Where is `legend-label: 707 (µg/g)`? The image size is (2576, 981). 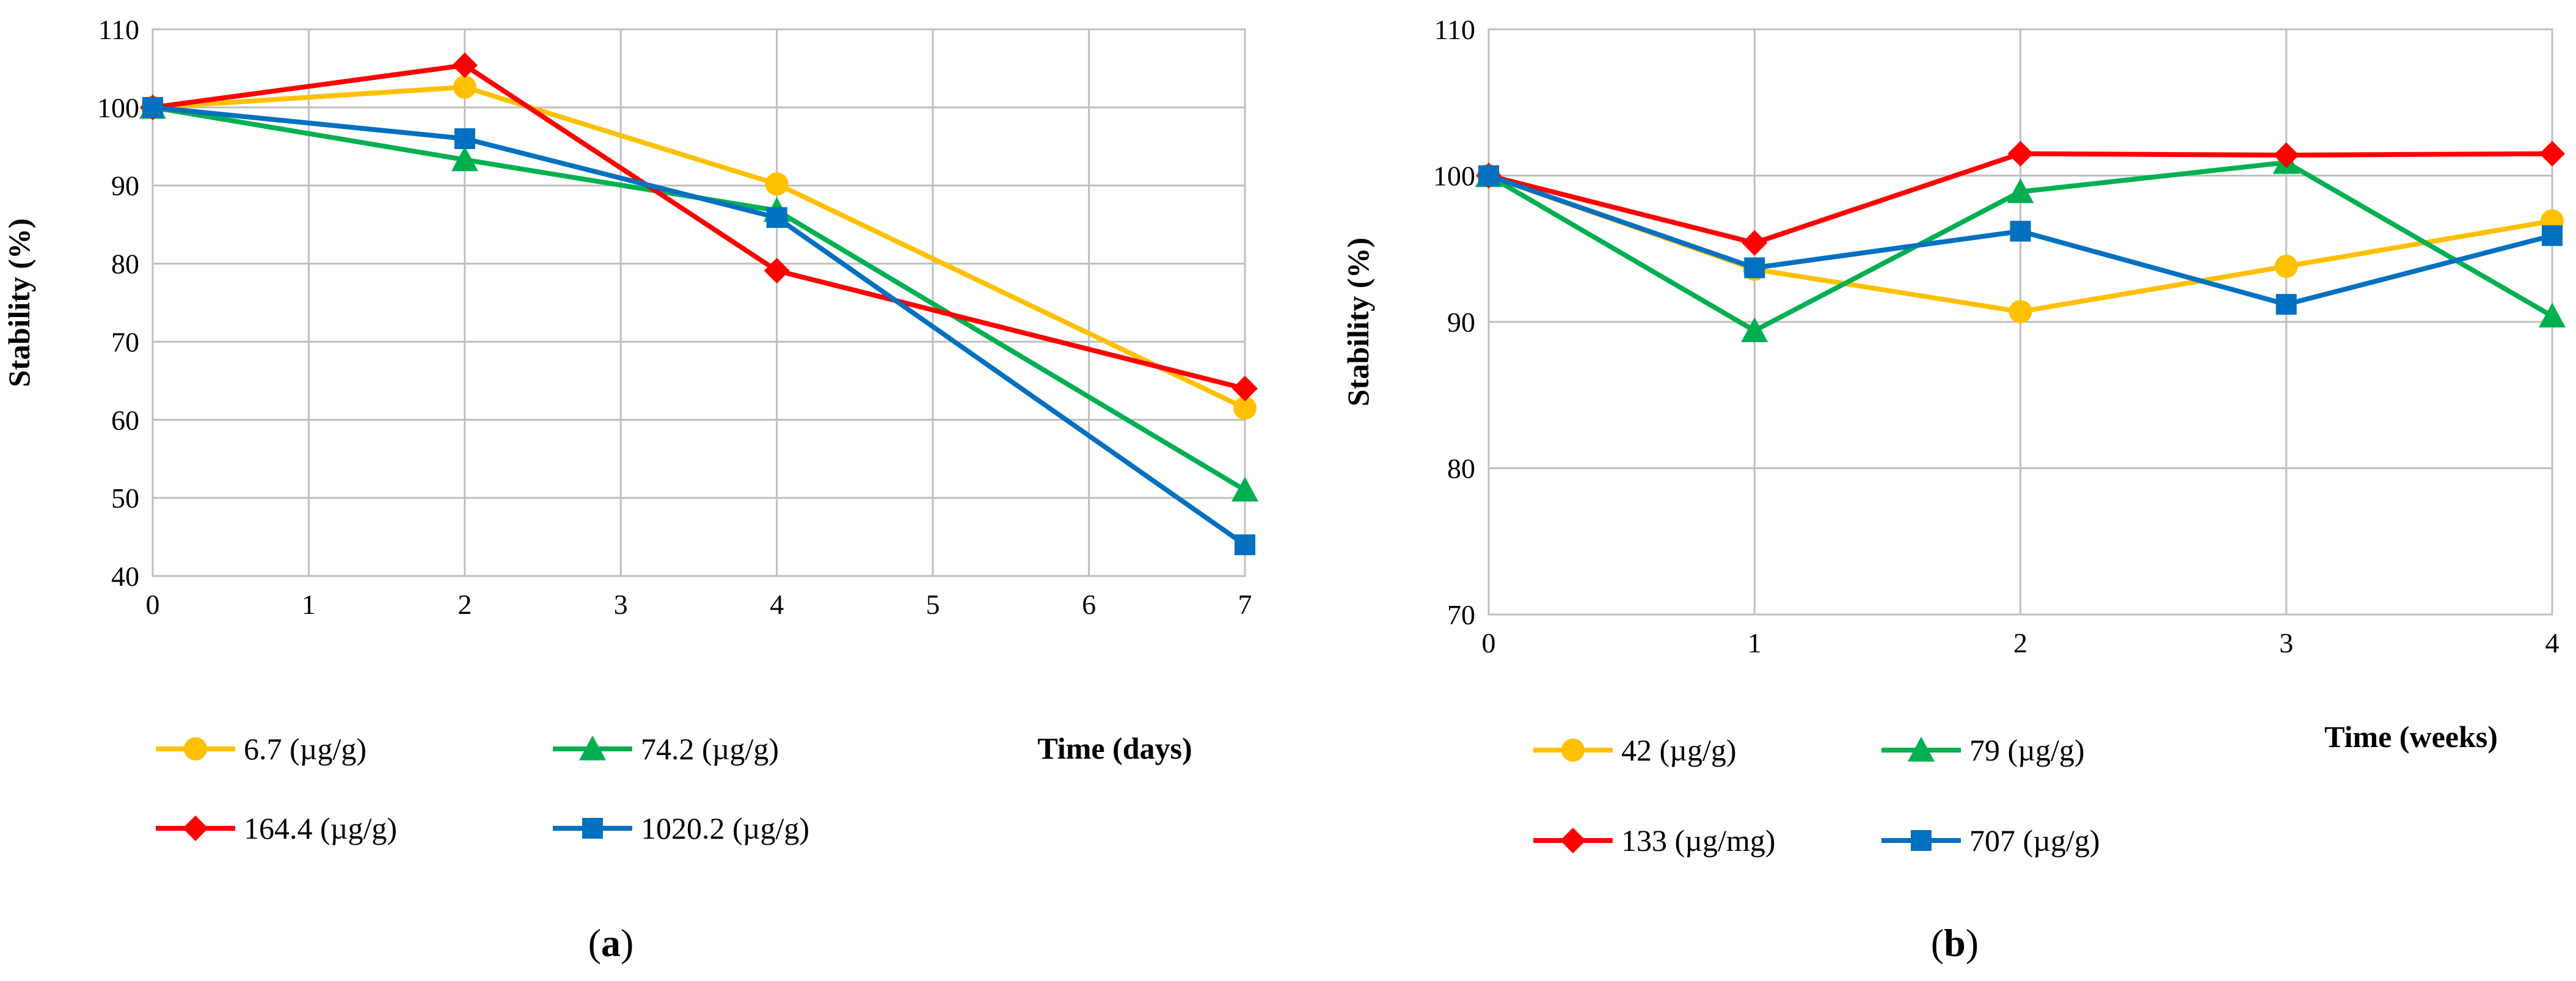 legend-label: 707 (µg/g) is located at coordinates (2034, 840).